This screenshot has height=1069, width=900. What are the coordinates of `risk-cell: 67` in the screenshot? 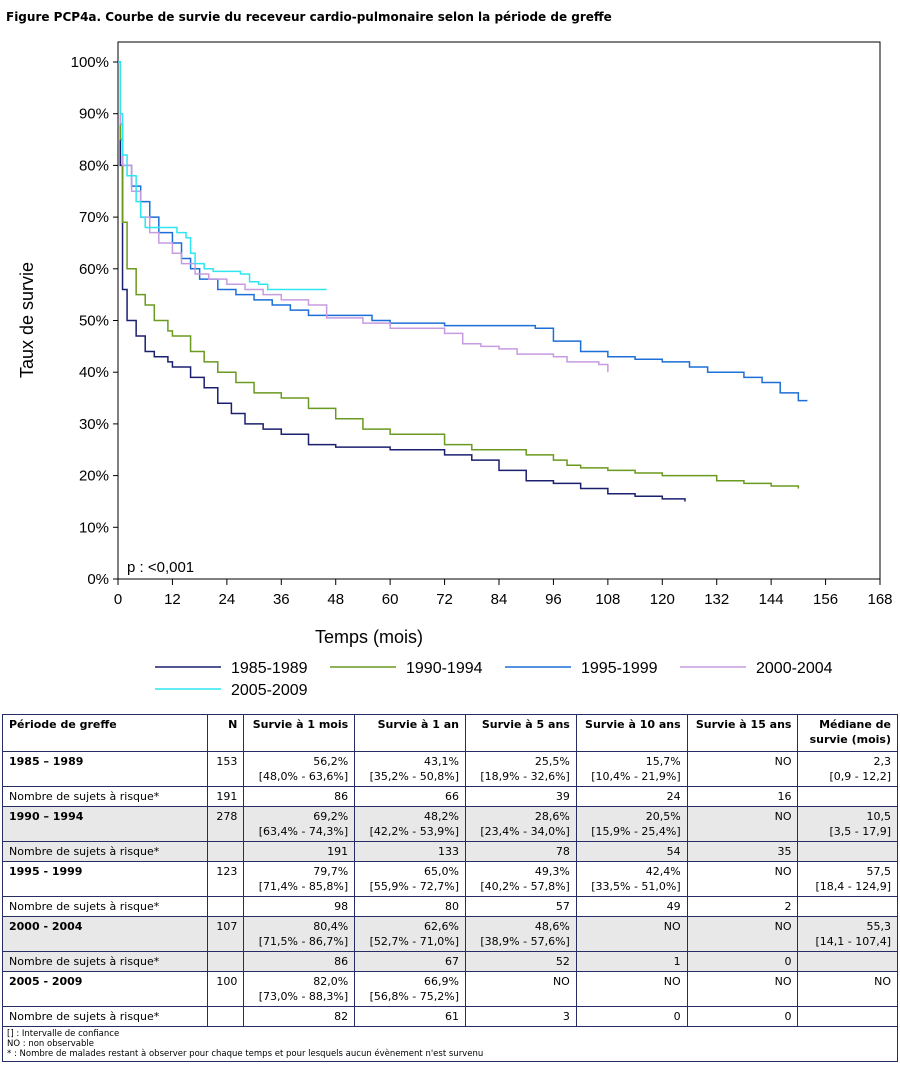 It's located at (410, 961).